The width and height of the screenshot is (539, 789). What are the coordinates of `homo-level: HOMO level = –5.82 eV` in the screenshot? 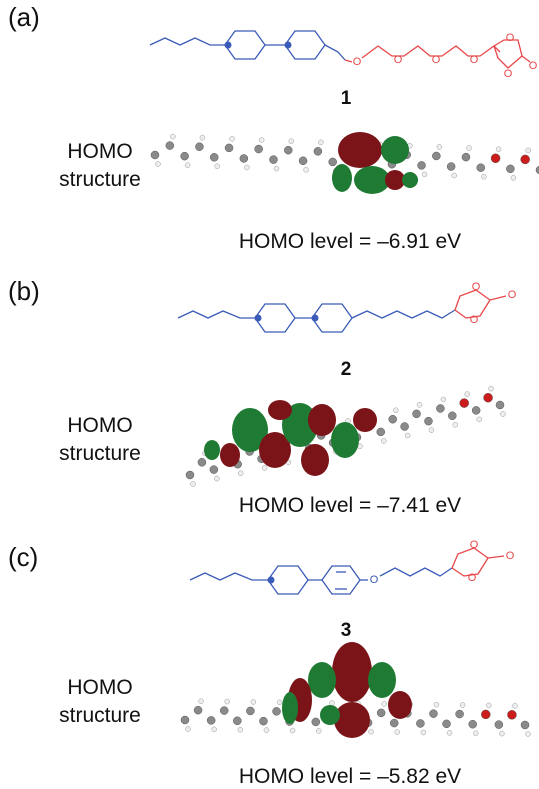 It's located at (350, 776).